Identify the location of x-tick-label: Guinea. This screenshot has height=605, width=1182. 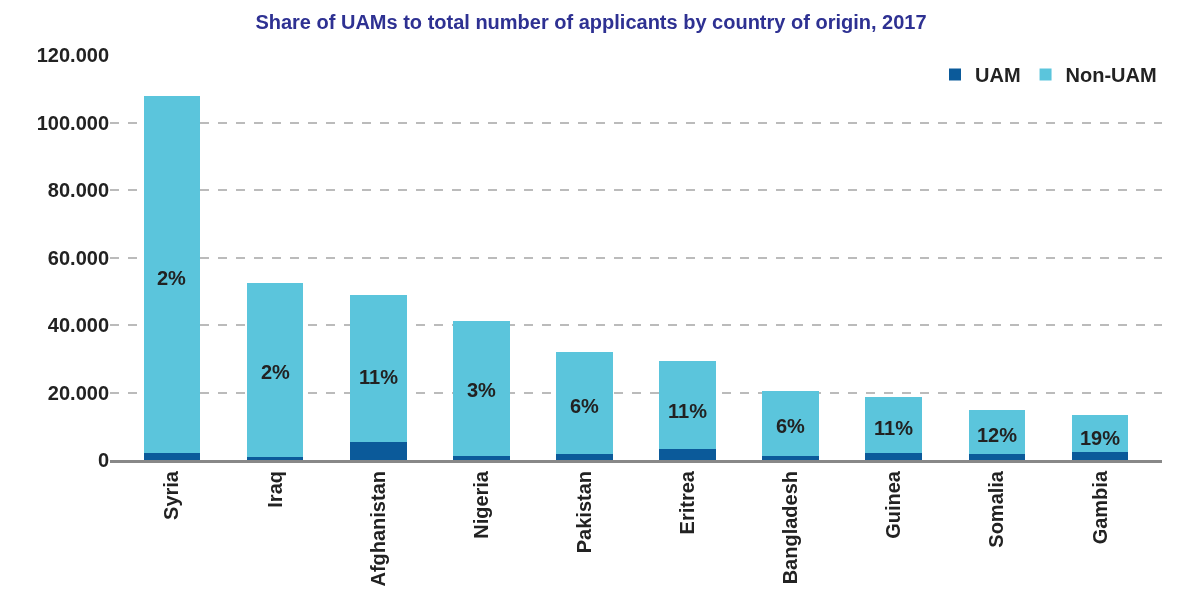
(893, 504).